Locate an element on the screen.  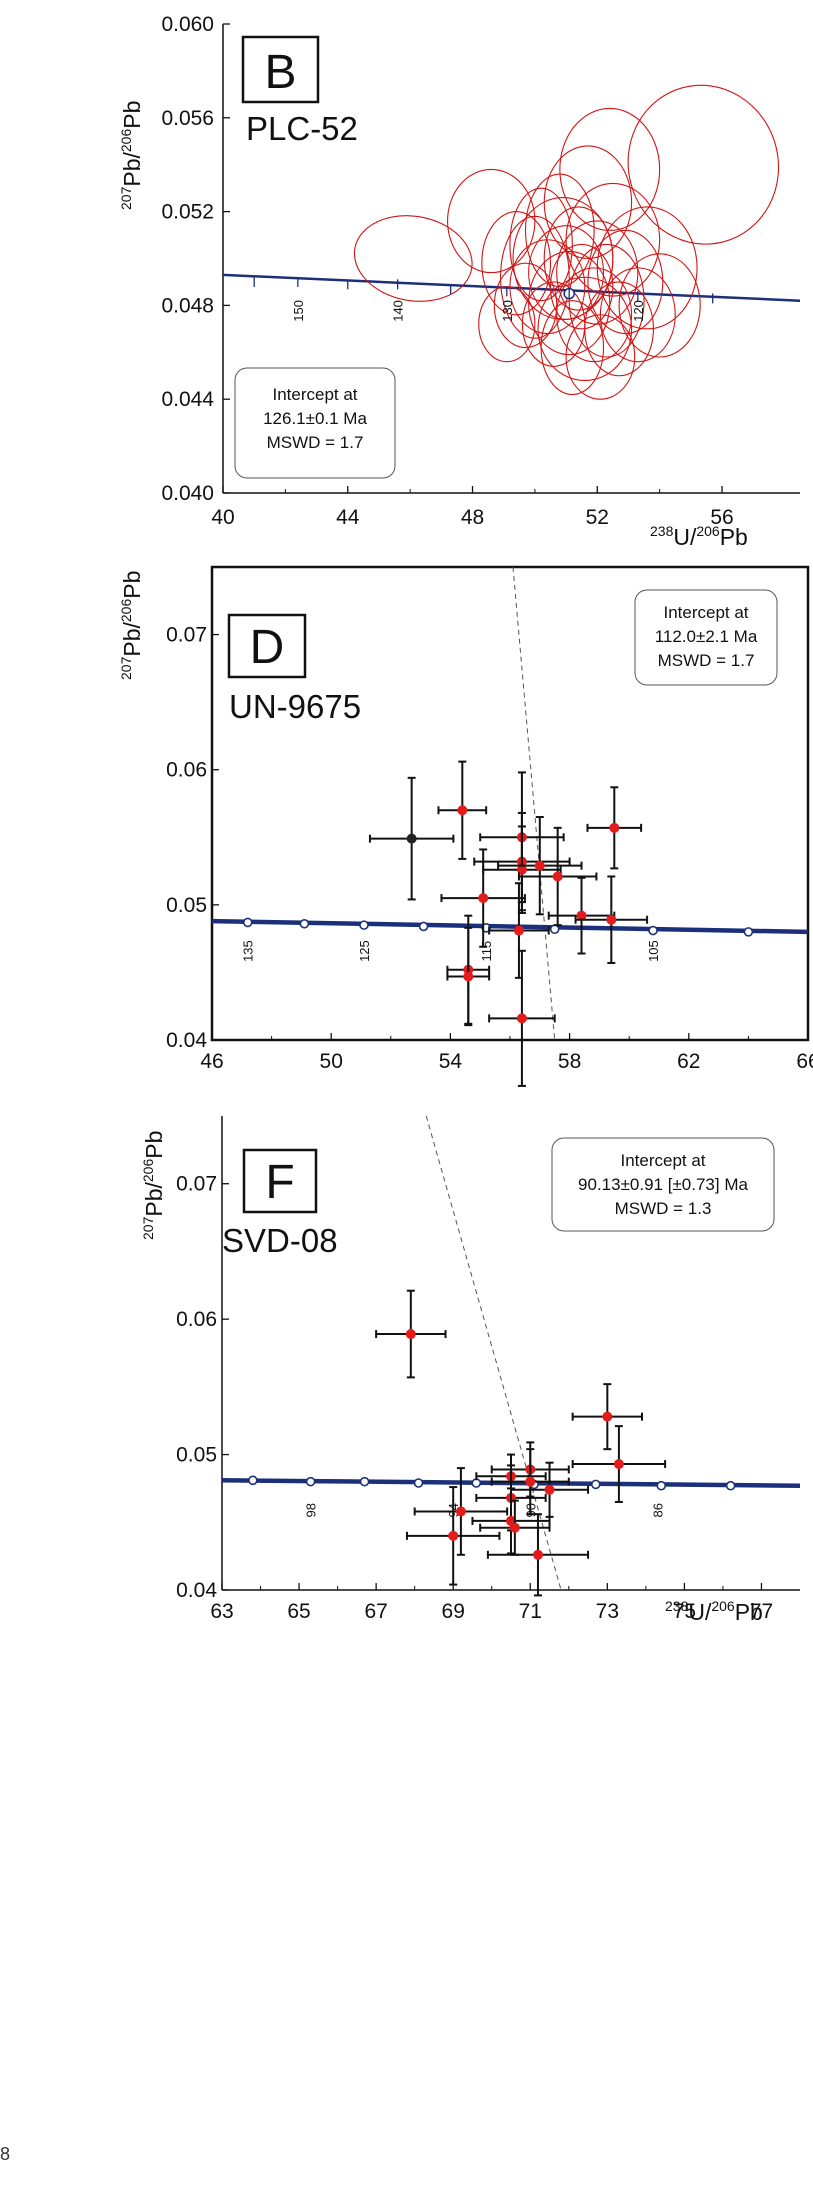
panel-d-x-tick-label: 66 is located at coordinates (804, 1061).